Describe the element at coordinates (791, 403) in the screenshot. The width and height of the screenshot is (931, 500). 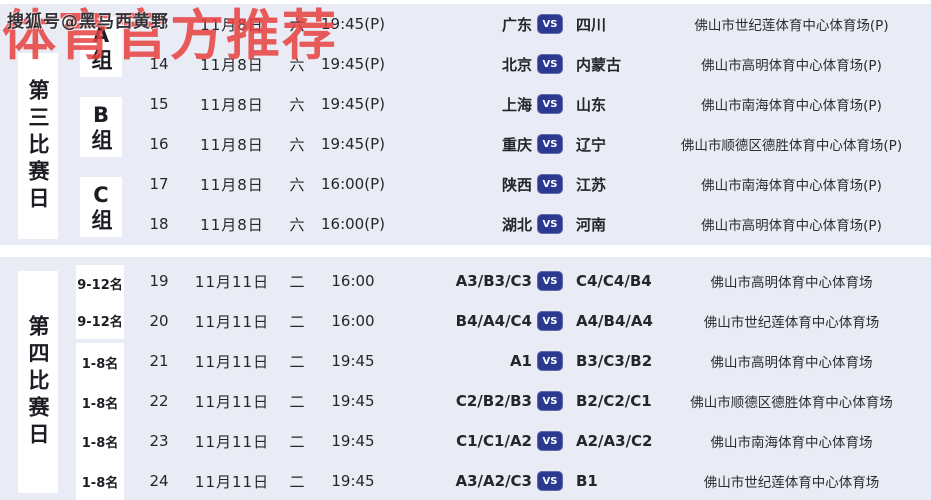
I see `venue: 佛山市顺德区德胜体育中心体育场` at that location.